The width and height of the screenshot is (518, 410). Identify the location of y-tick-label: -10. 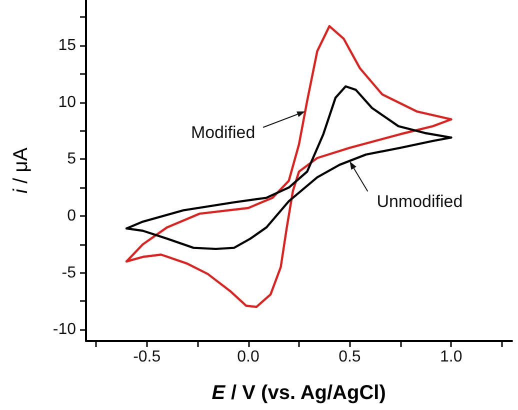
(64, 329).